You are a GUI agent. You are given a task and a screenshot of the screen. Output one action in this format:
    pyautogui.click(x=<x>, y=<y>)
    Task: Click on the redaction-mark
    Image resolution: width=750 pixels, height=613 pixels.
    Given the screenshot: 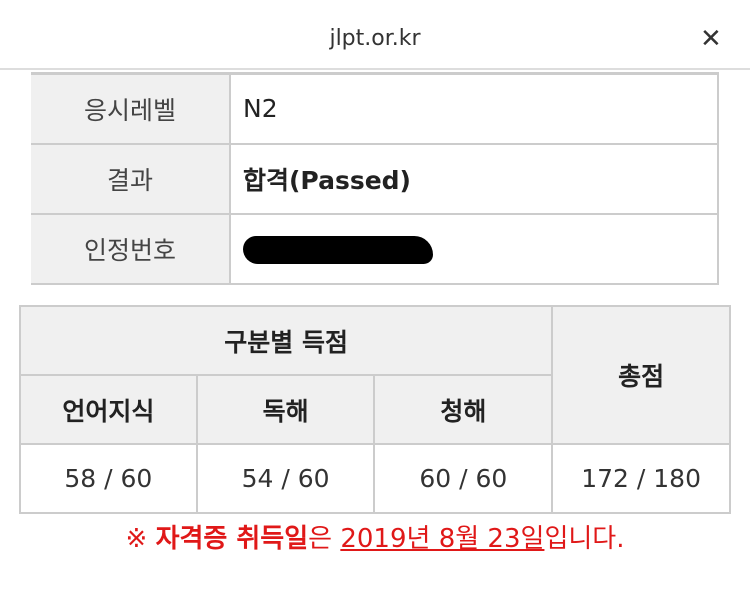 What is the action you would take?
    pyautogui.click(x=338, y=249)
    